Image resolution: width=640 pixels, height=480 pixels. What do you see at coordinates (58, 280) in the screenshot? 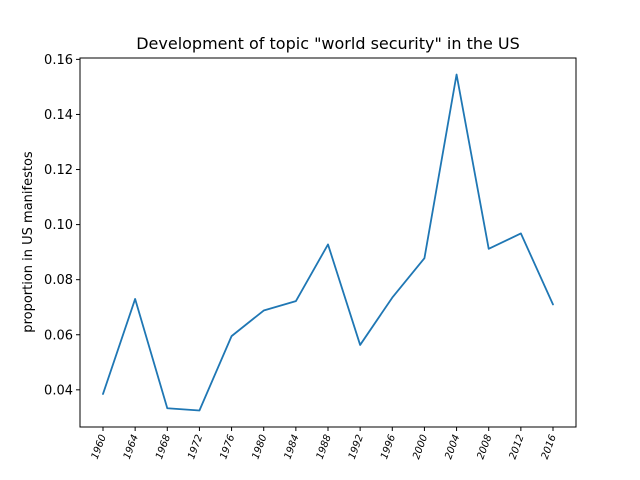
I see `y-tick-label: 0.08` at bounding box center [58, 280].